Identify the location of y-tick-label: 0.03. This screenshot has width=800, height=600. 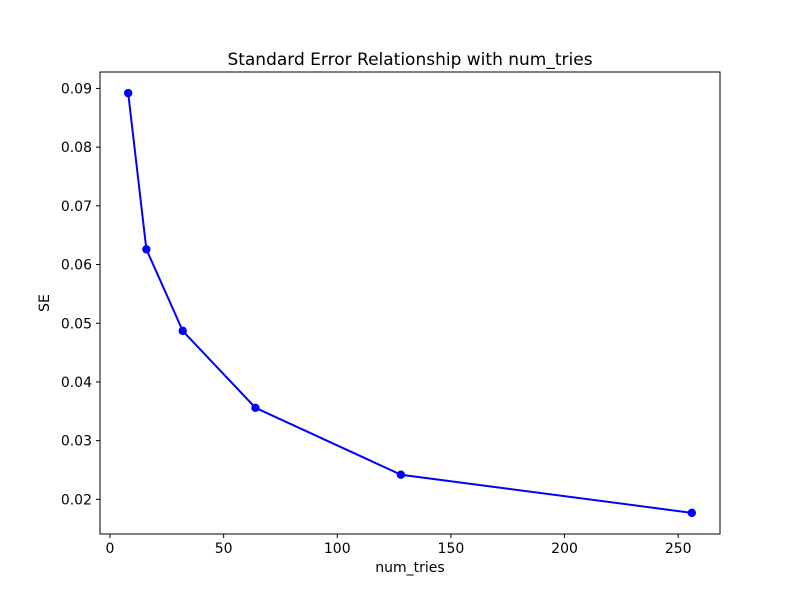
(76, 442).